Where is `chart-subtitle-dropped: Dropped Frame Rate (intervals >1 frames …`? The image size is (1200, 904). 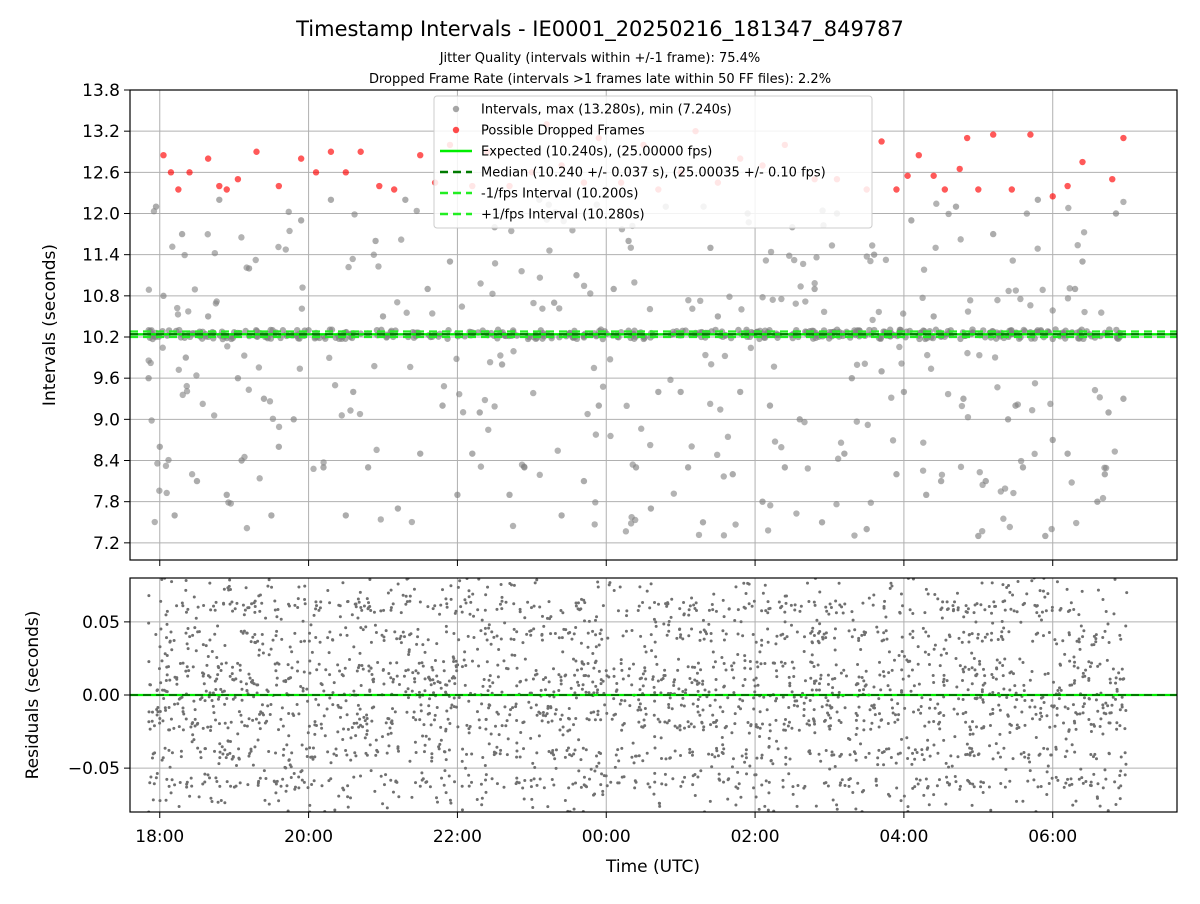 chart-subtitle-dropped: Dropped Frame Rate (intervals >1 frames … is located at coordinates (600, 79).